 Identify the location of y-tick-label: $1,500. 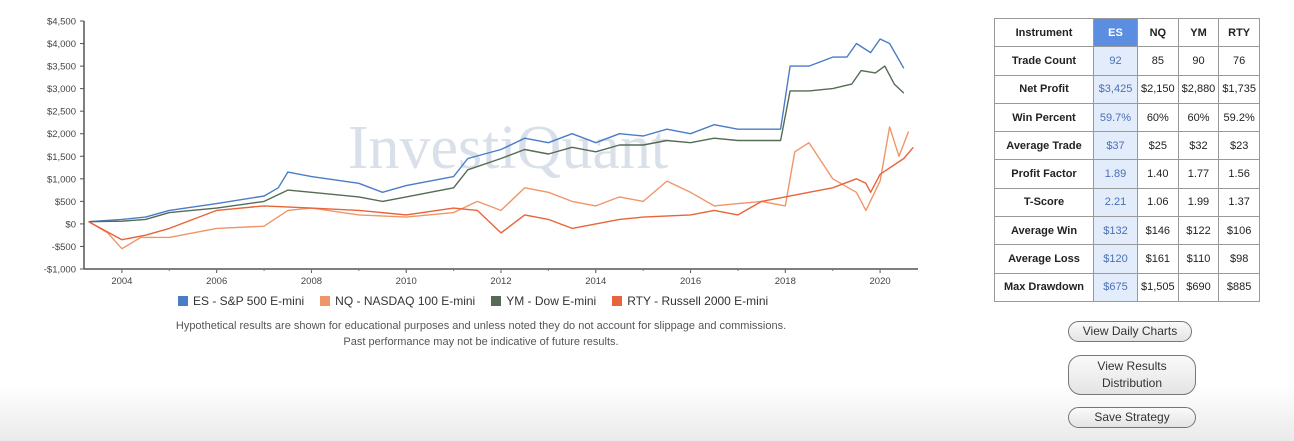
(61, 157).